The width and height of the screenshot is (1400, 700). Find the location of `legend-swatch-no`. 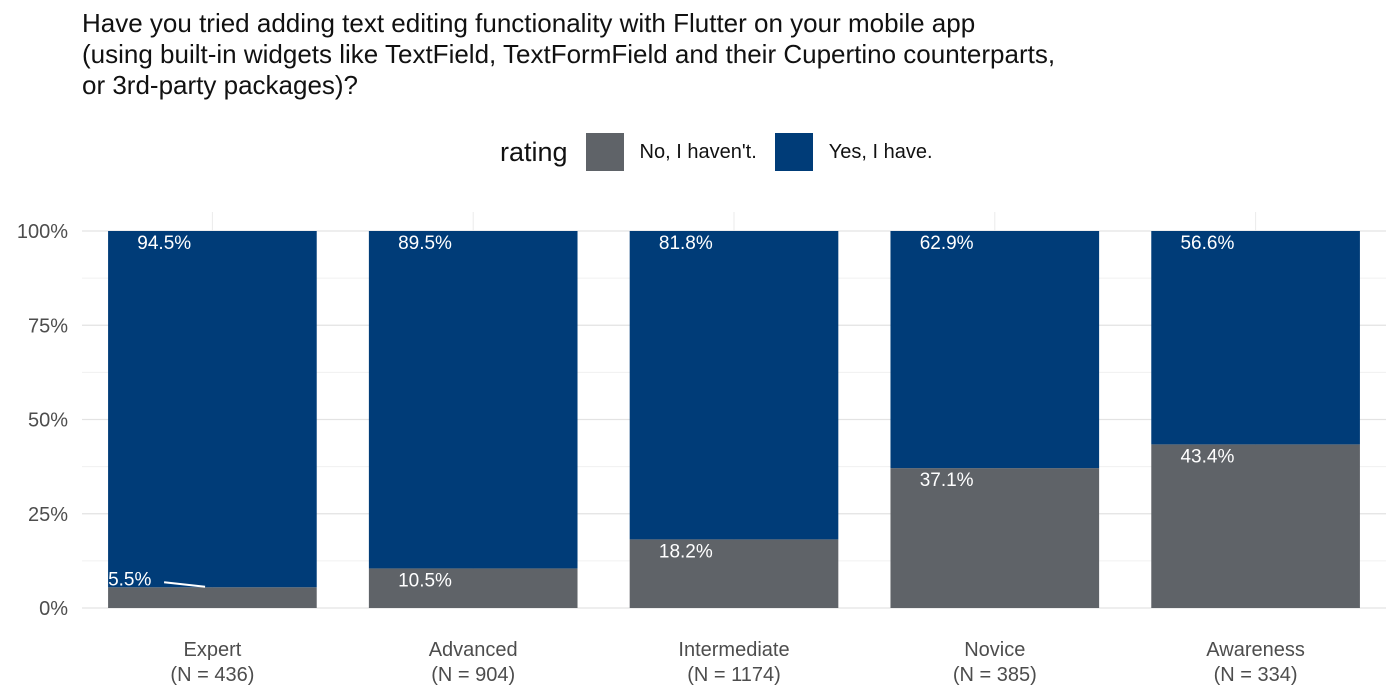

legend-swatch-no is located at coordinates (604, 152).